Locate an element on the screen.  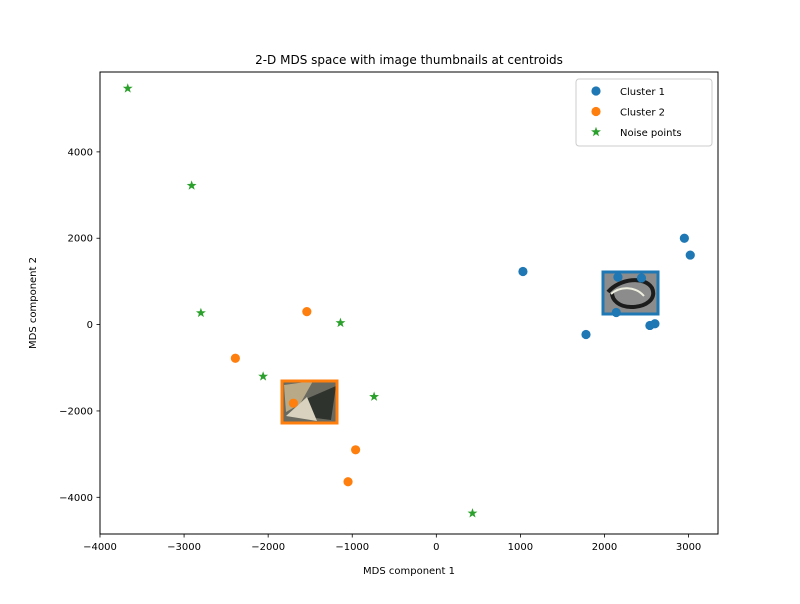
x-tick-label: −3000 is located at coordinates (184, 547).